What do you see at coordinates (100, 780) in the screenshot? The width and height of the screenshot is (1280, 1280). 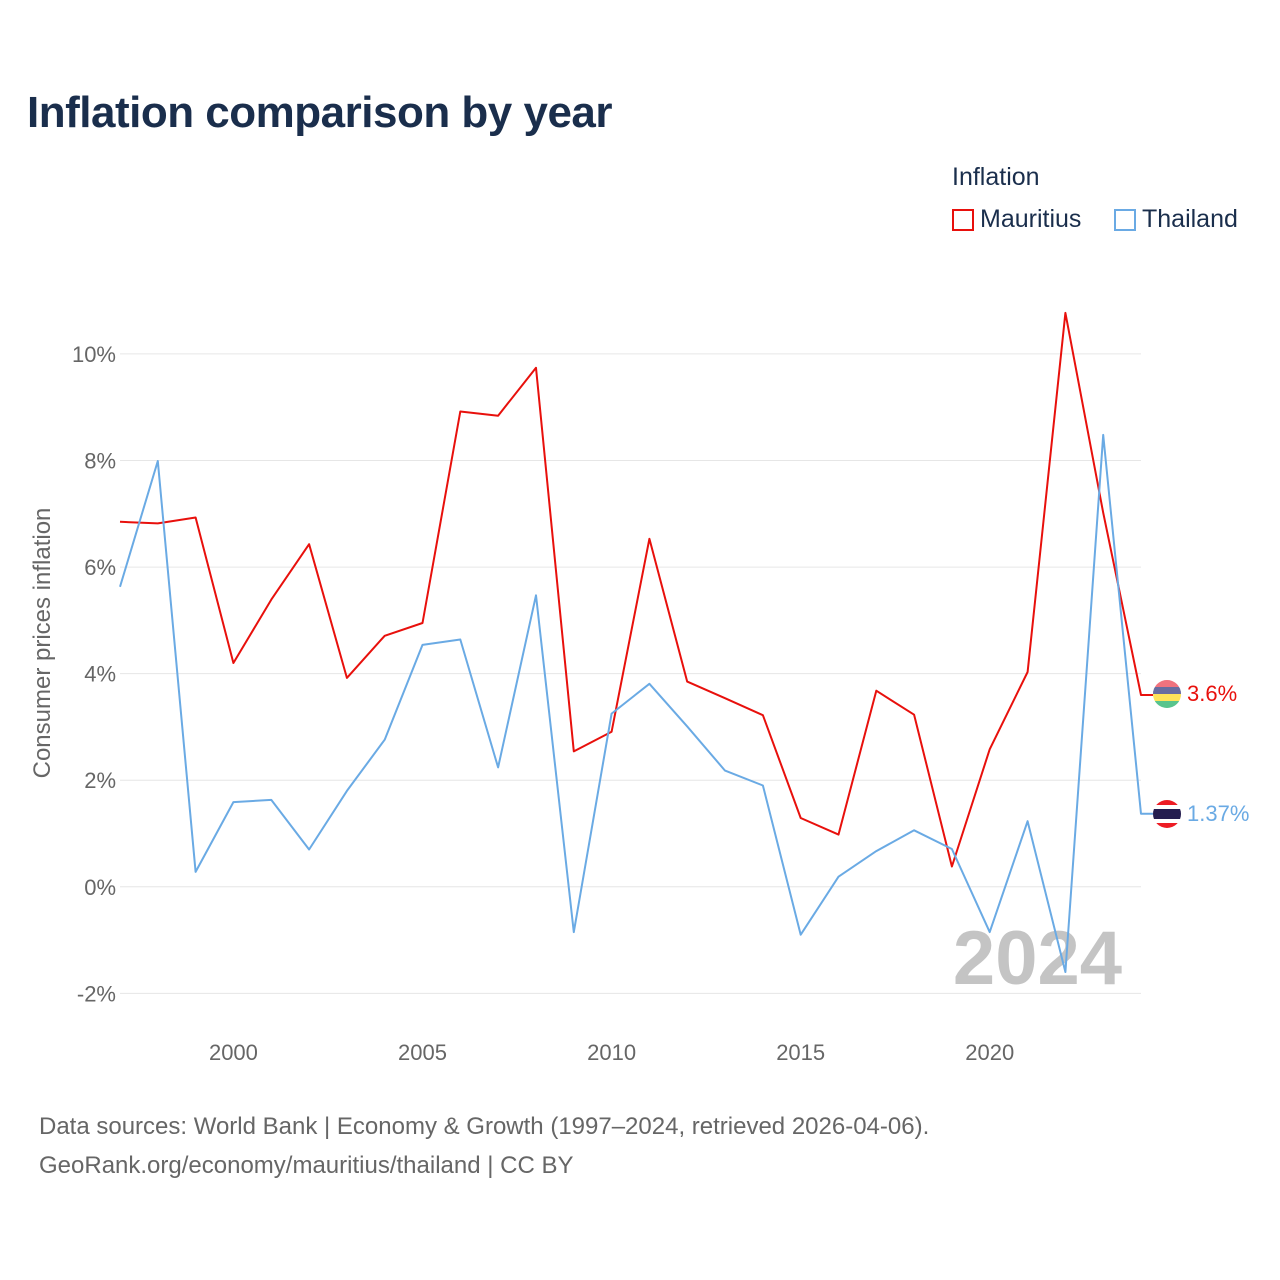 I see `y-tick-label: 2%` at bounding box center [100, 780].